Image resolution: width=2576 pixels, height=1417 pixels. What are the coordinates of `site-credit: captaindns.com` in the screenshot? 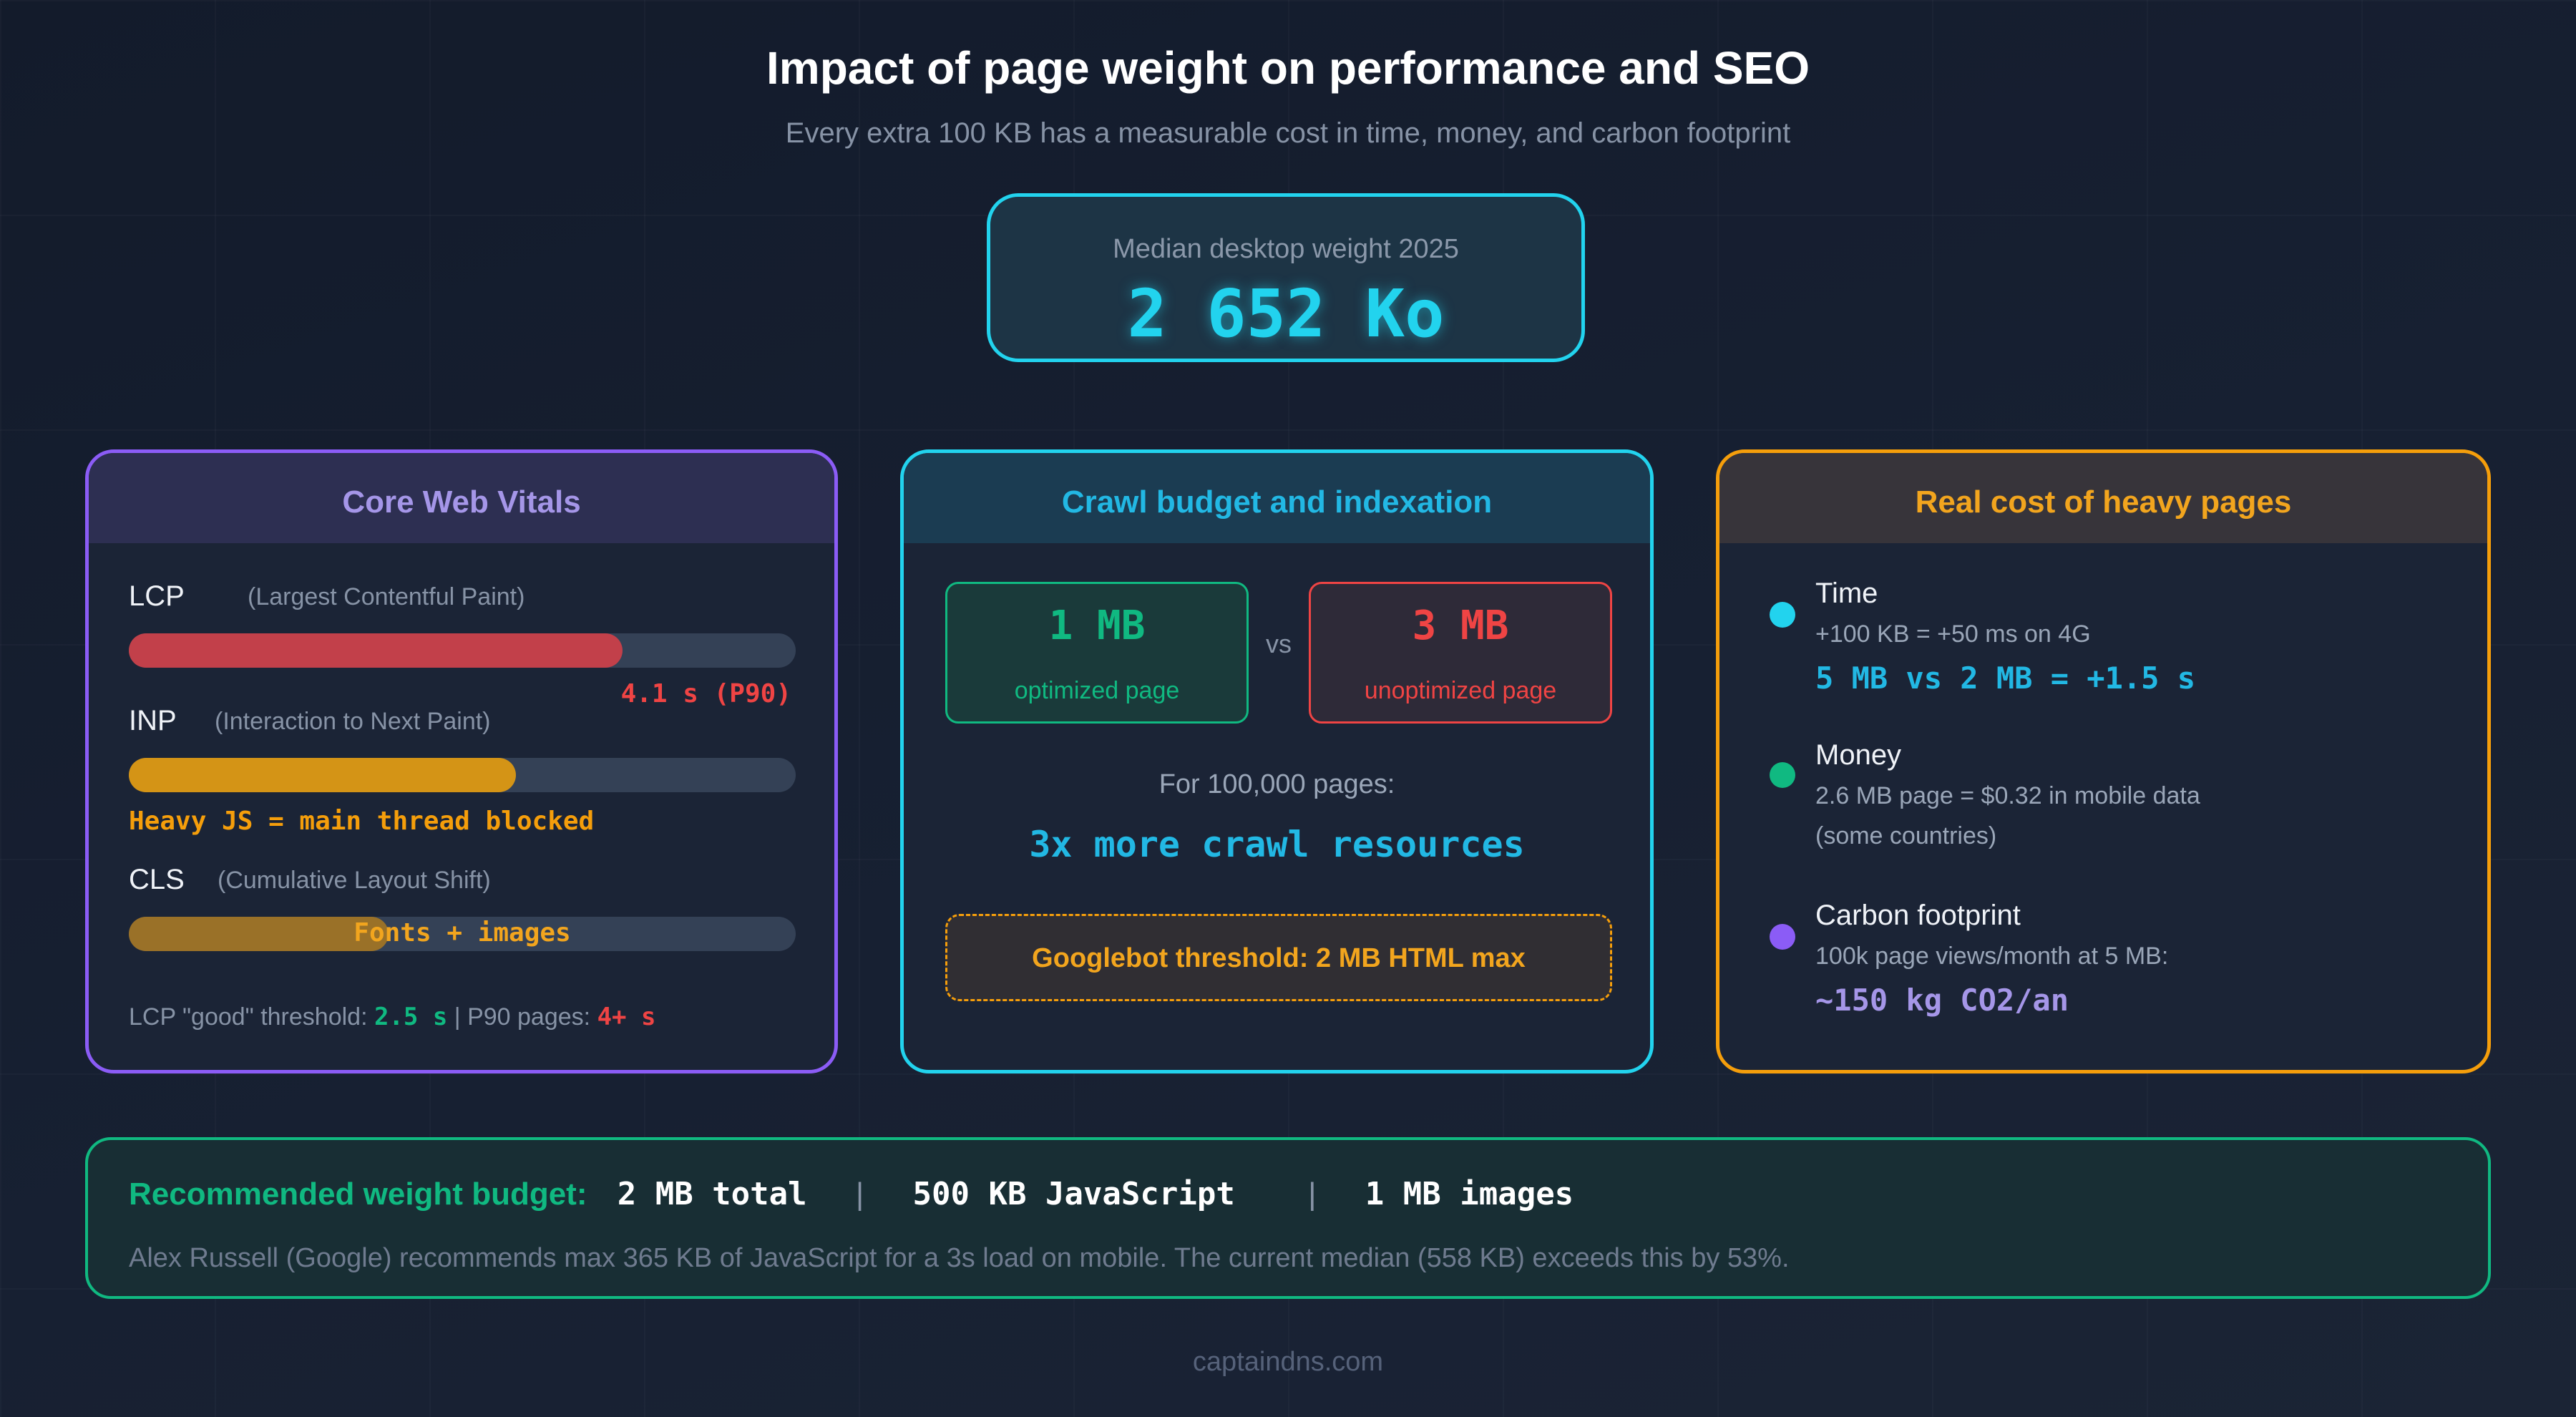 It's located at (1288, 1362).